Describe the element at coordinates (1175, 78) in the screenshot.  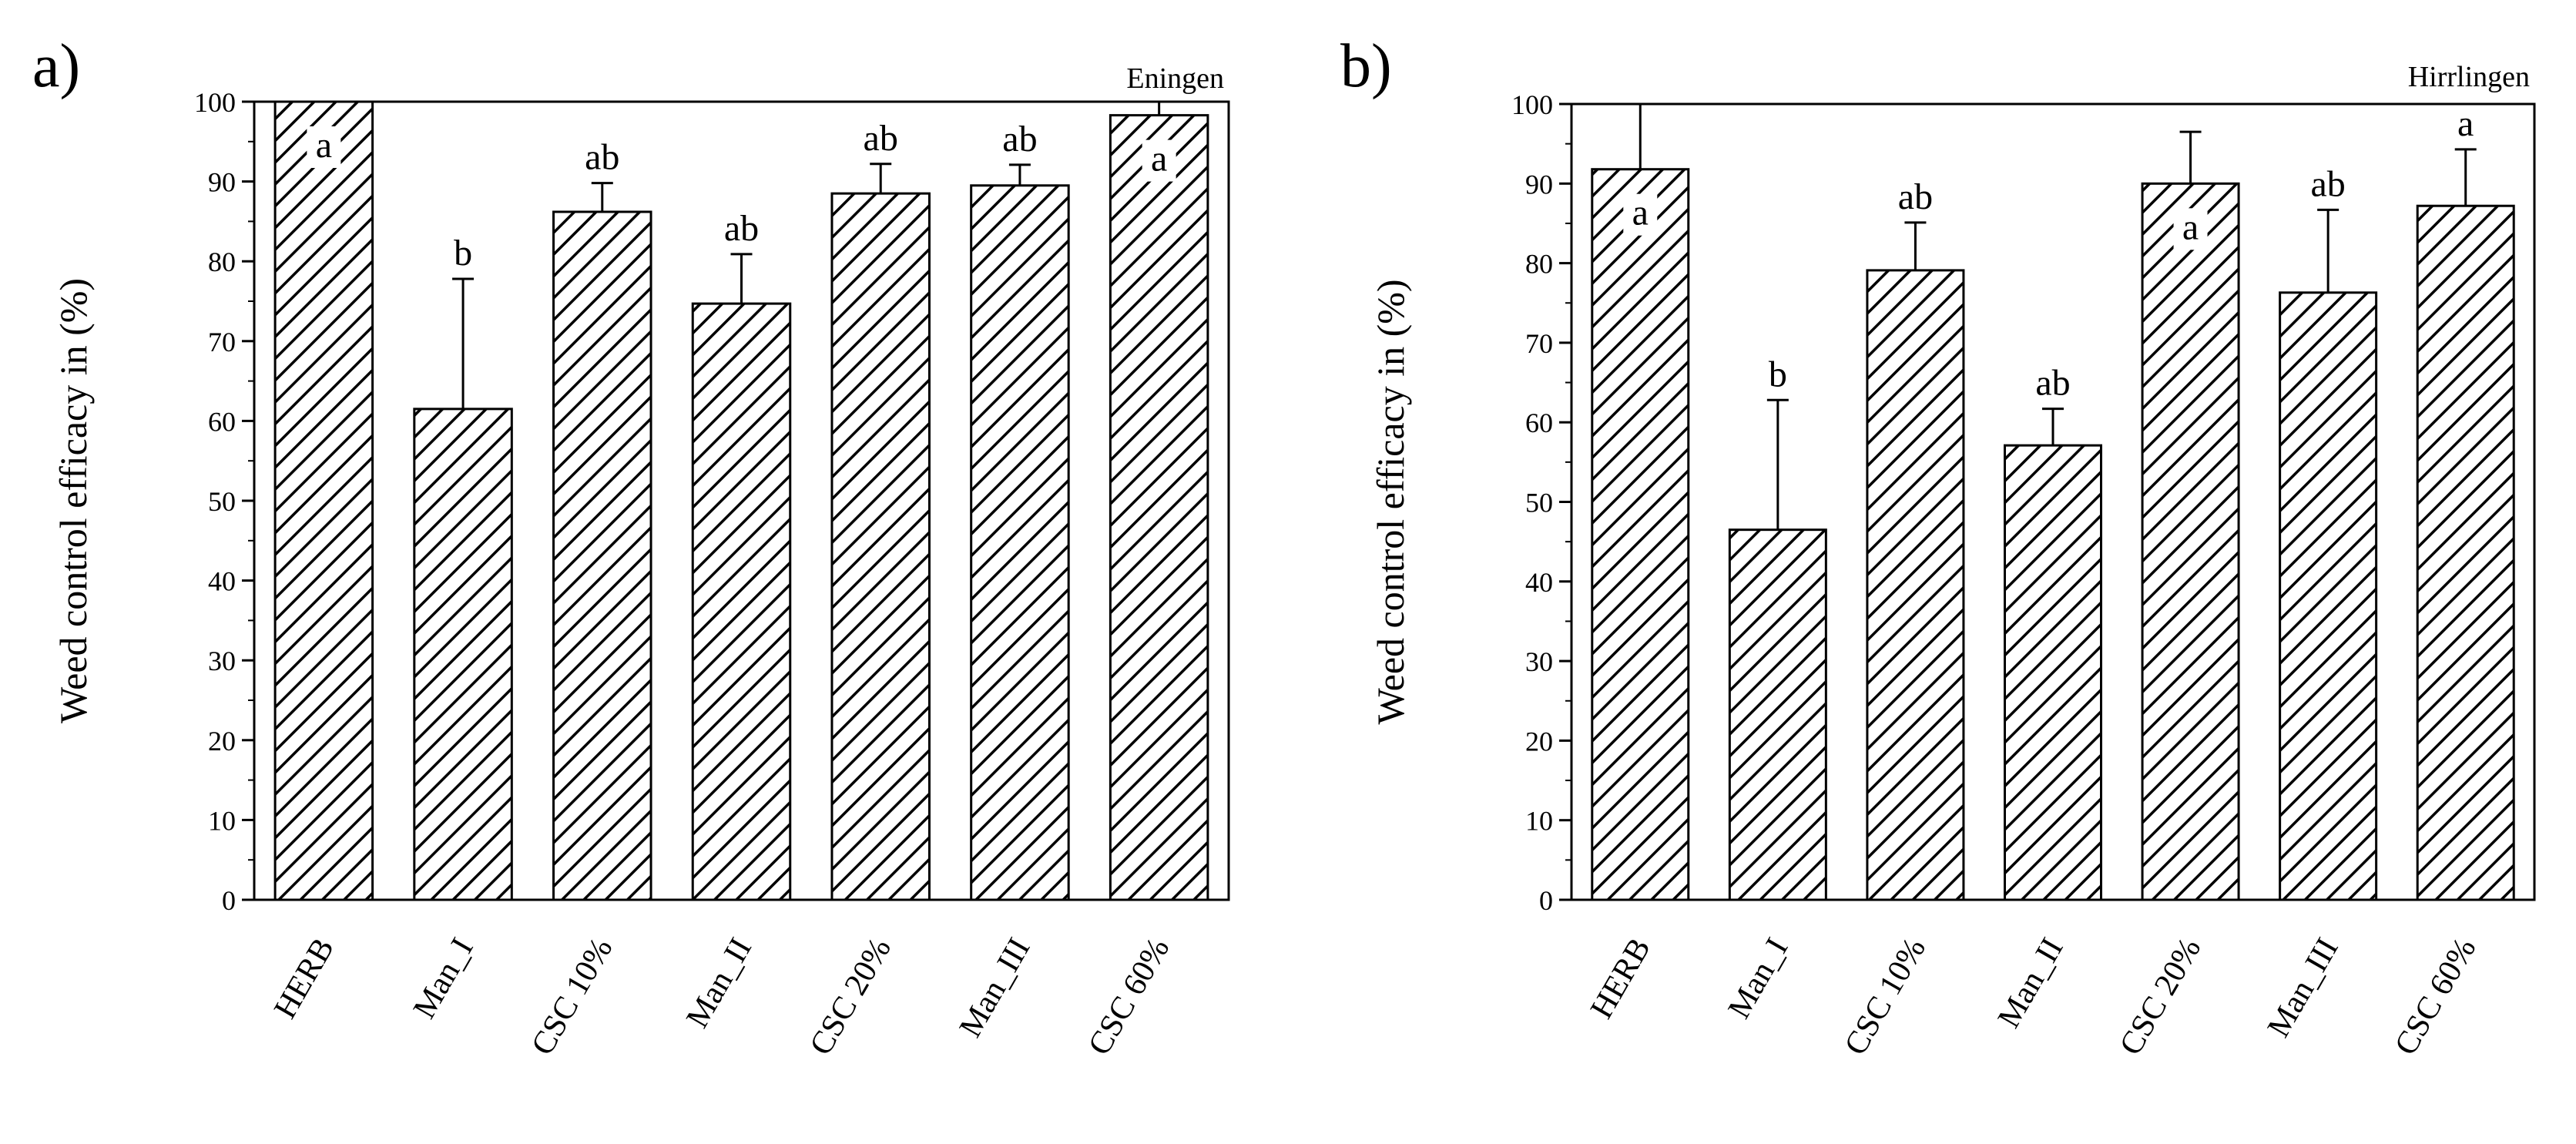
I see `site-label: Eningen` at that location.